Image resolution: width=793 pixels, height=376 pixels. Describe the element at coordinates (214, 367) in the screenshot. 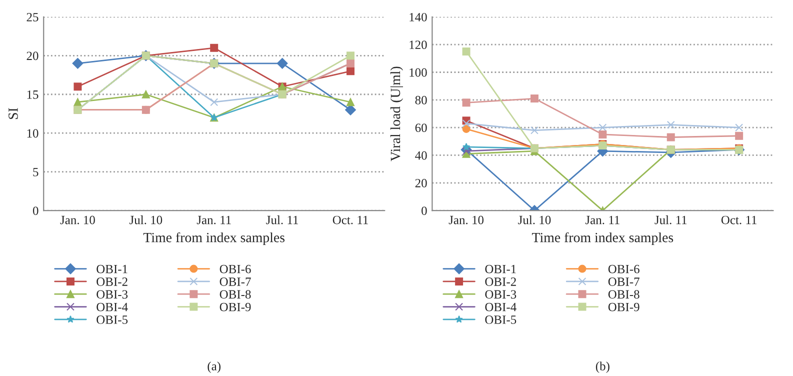

I see `text: (a)` at that location.